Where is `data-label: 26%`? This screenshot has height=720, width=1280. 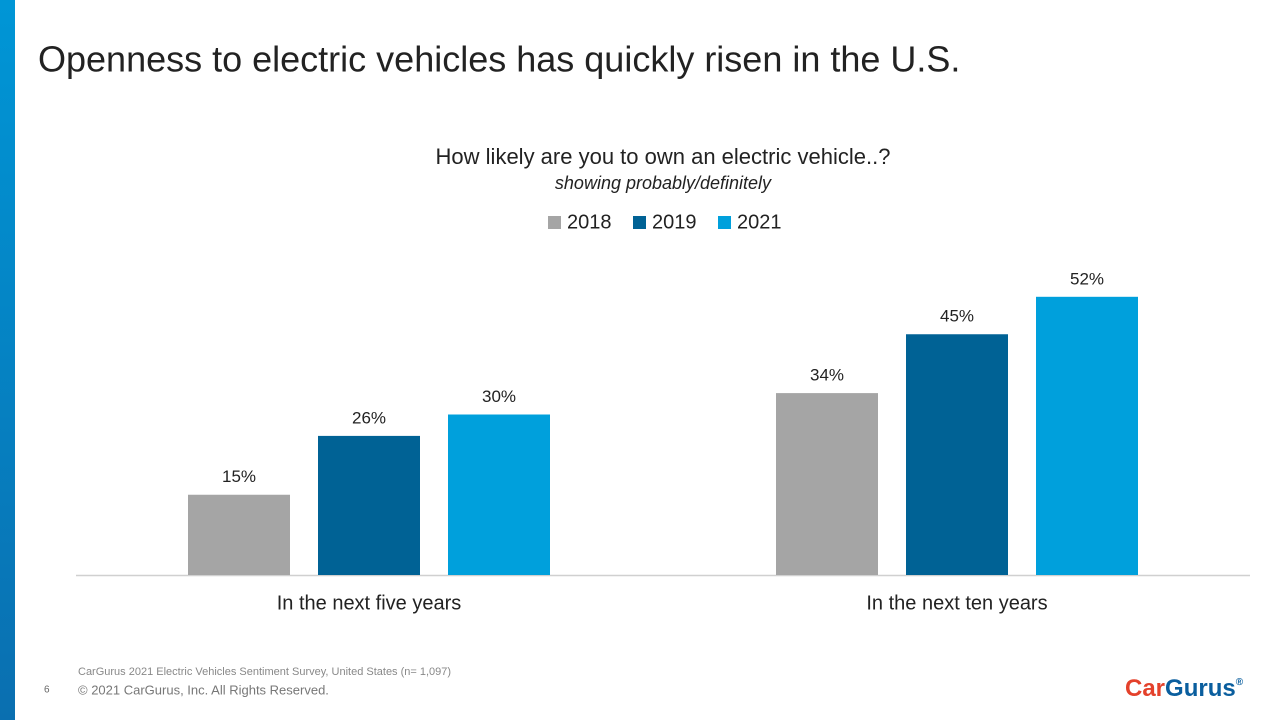
data-label: 26% is located at coordinates (369, 417).